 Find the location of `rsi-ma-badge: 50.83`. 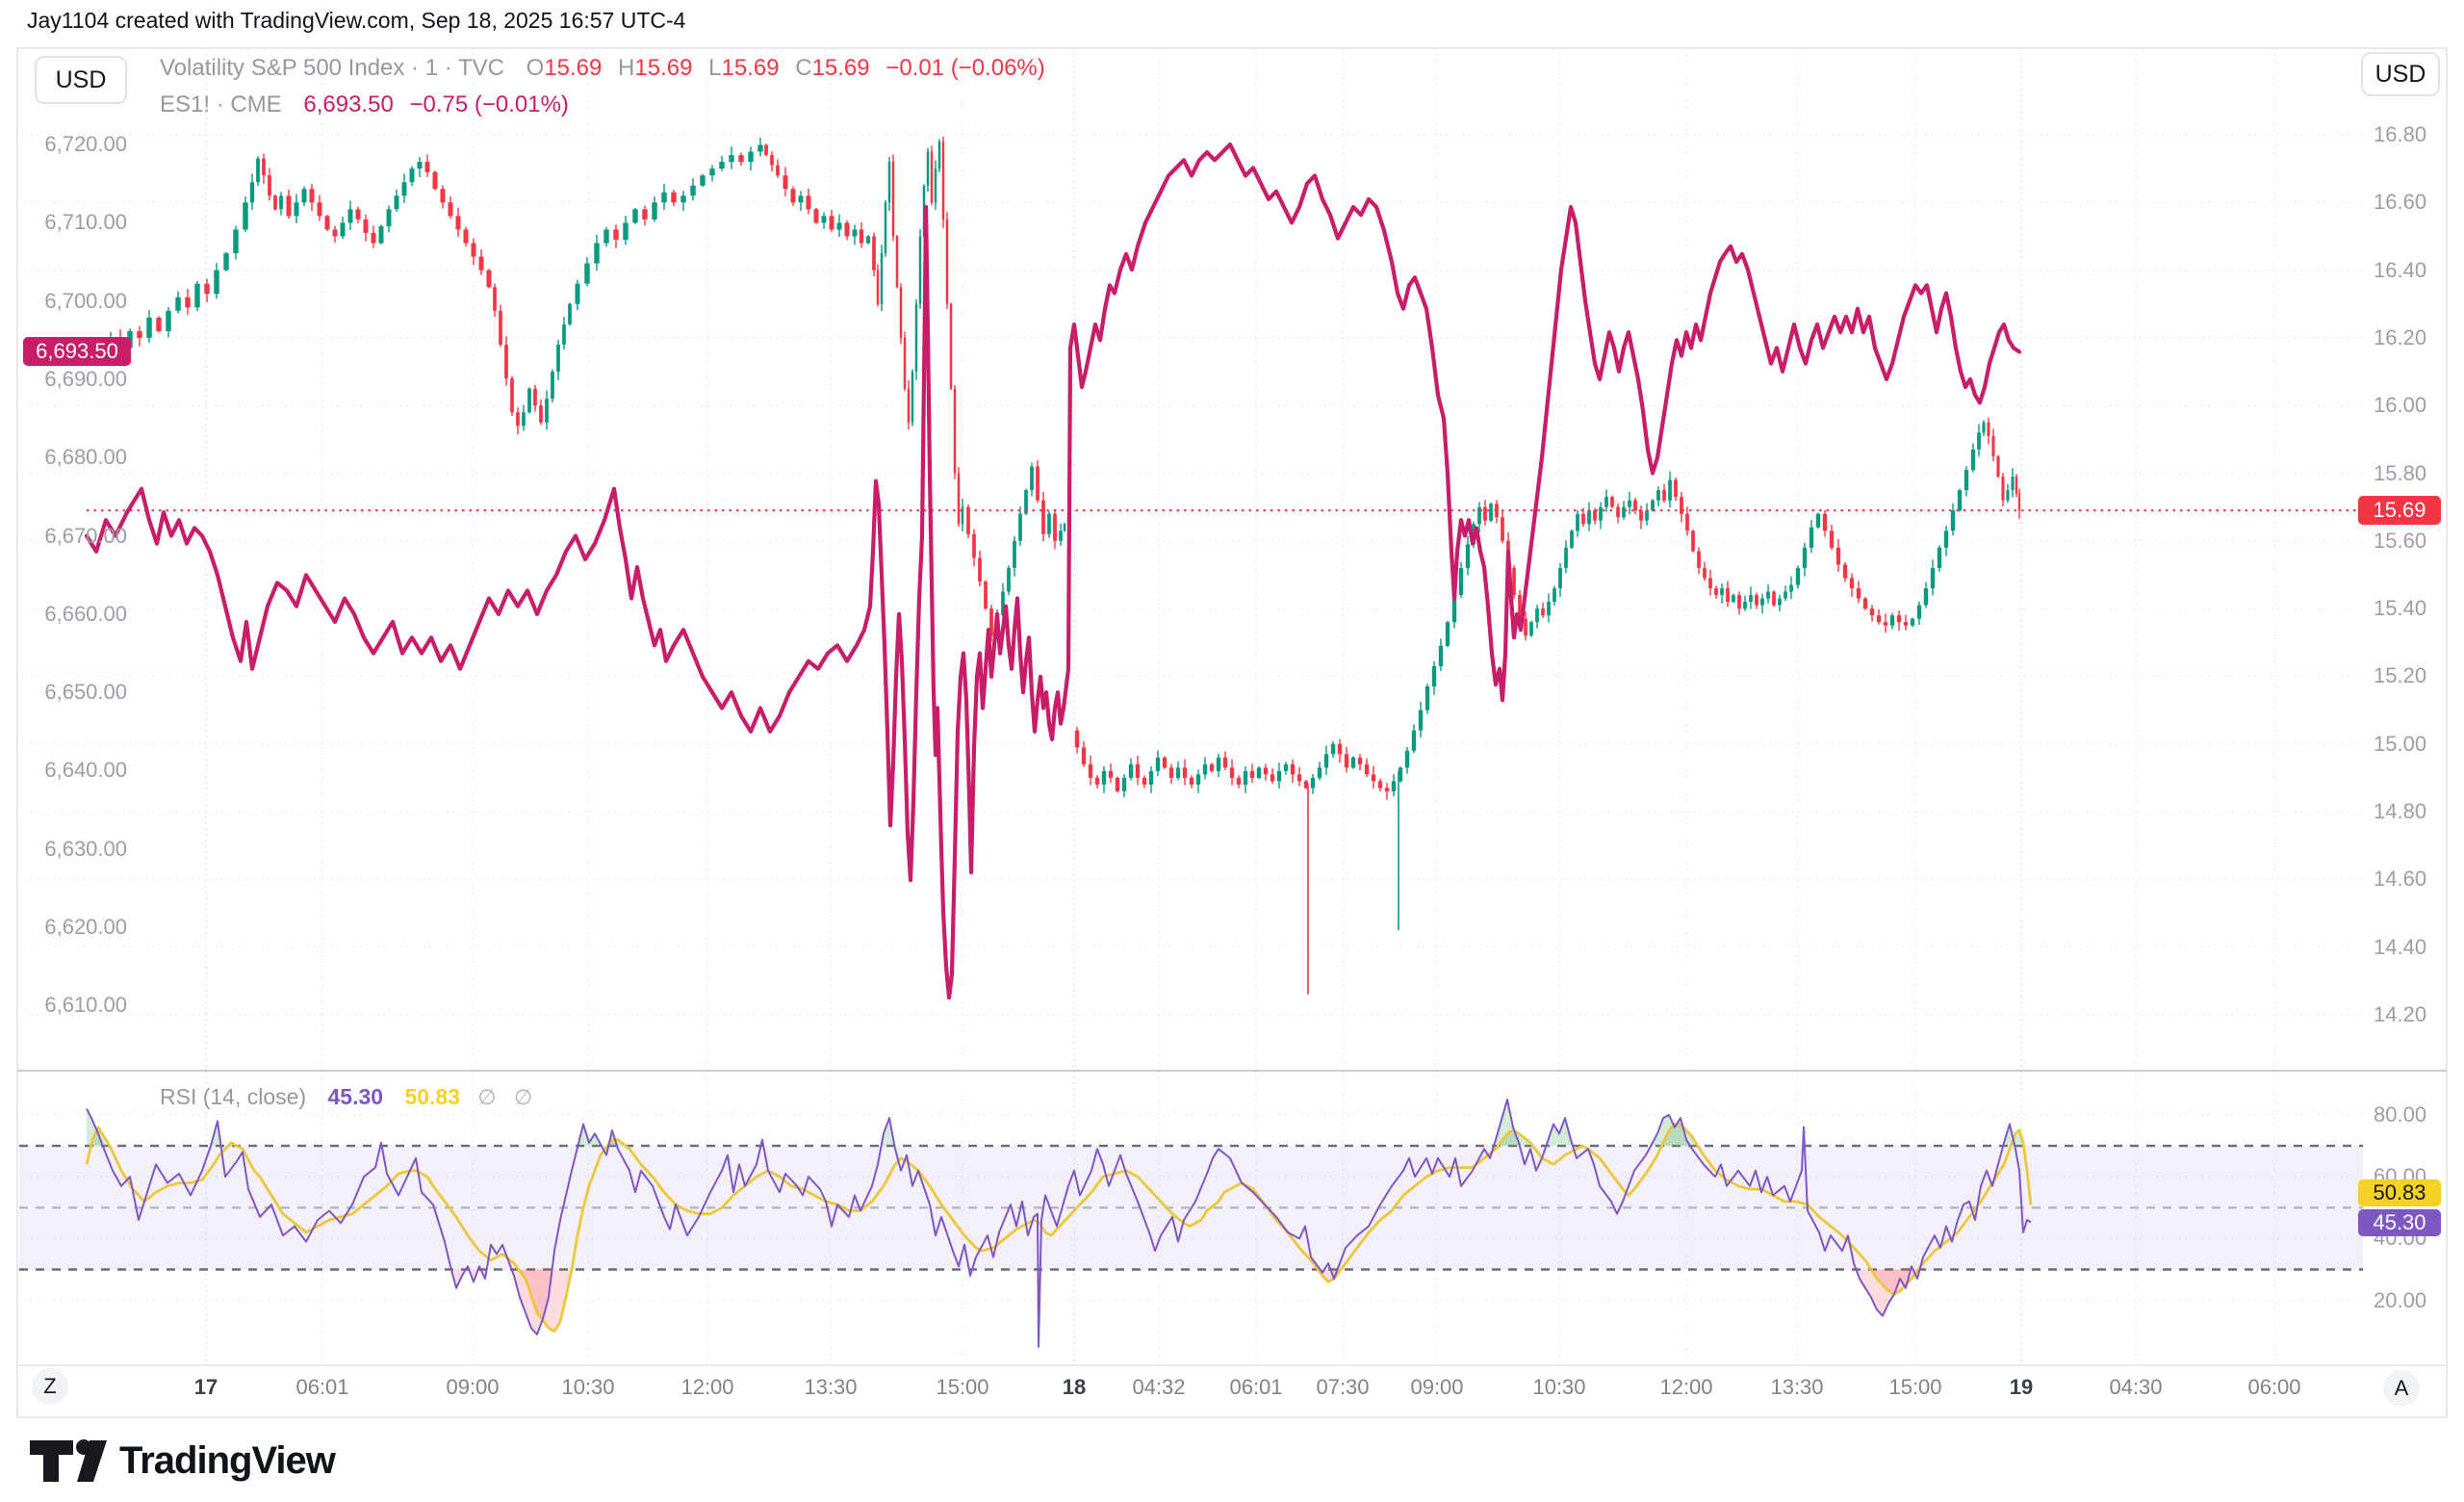

rsi-ma-badge: 50.83 is located at coordinates (2399, 1192).